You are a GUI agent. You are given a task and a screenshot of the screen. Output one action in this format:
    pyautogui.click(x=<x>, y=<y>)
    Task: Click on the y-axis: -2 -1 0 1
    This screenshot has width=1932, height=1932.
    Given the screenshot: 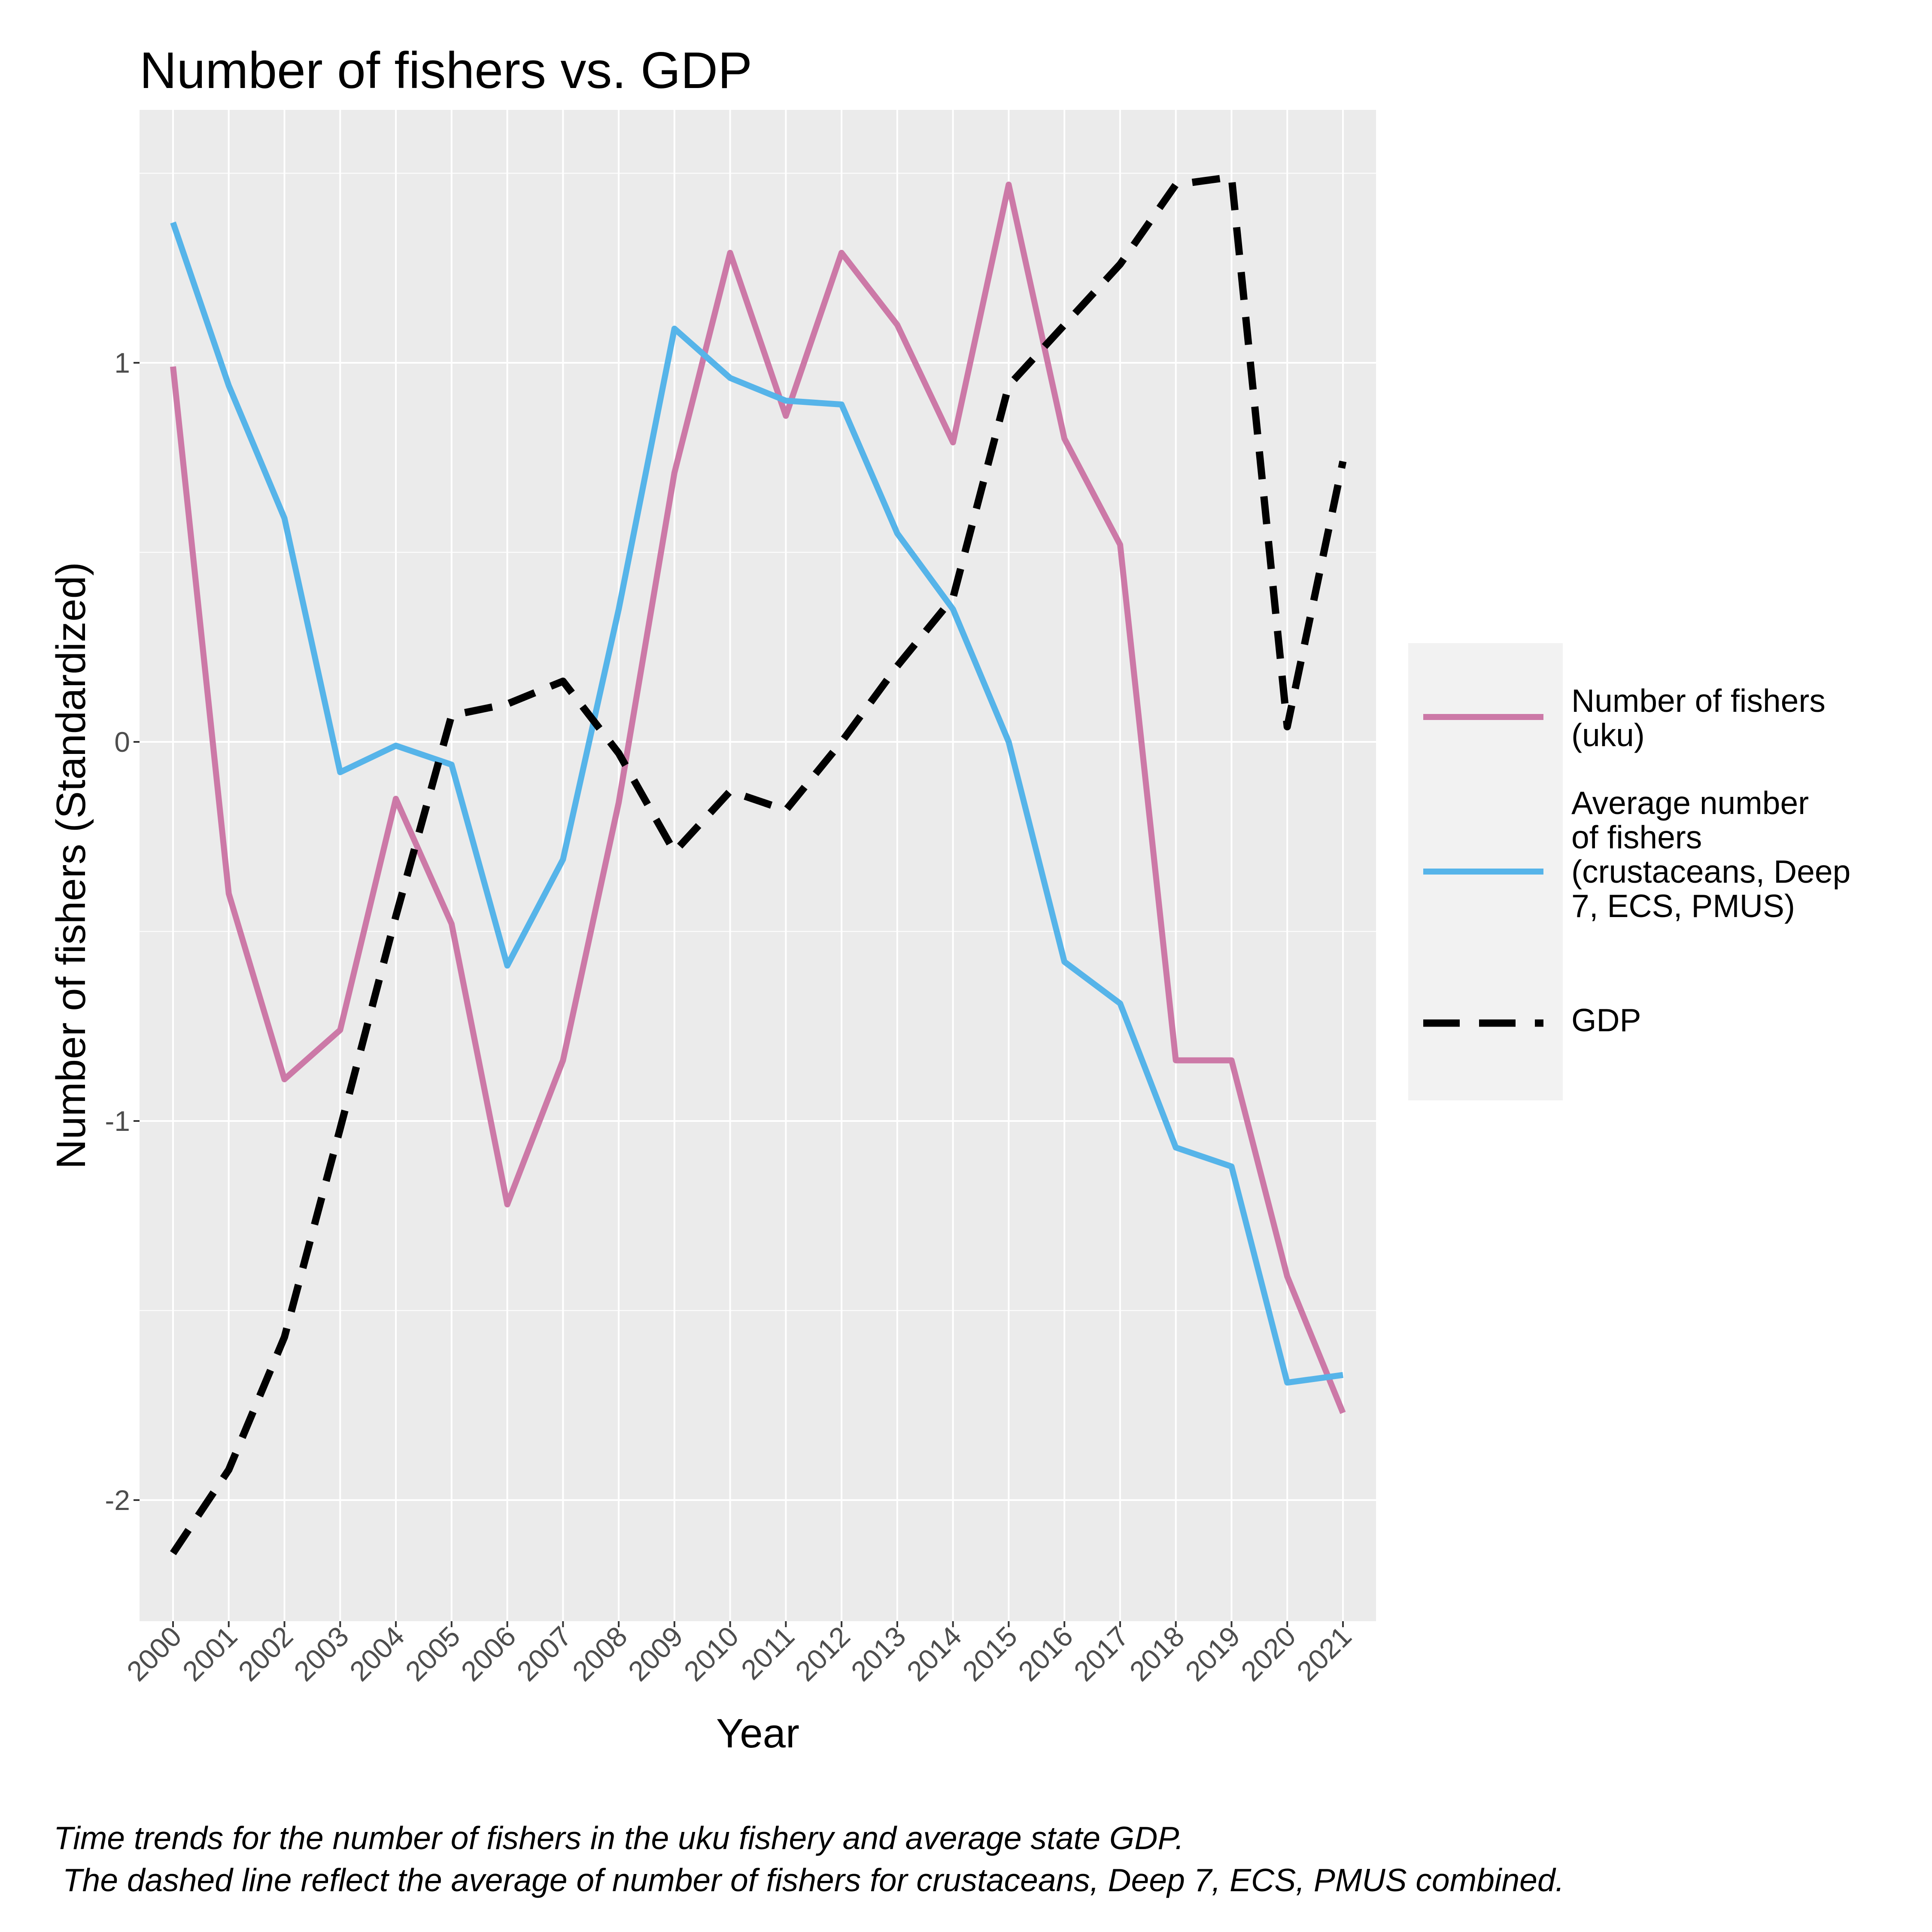 What is the action you would take?
    pyautogui.click(x=123, y=932)
    